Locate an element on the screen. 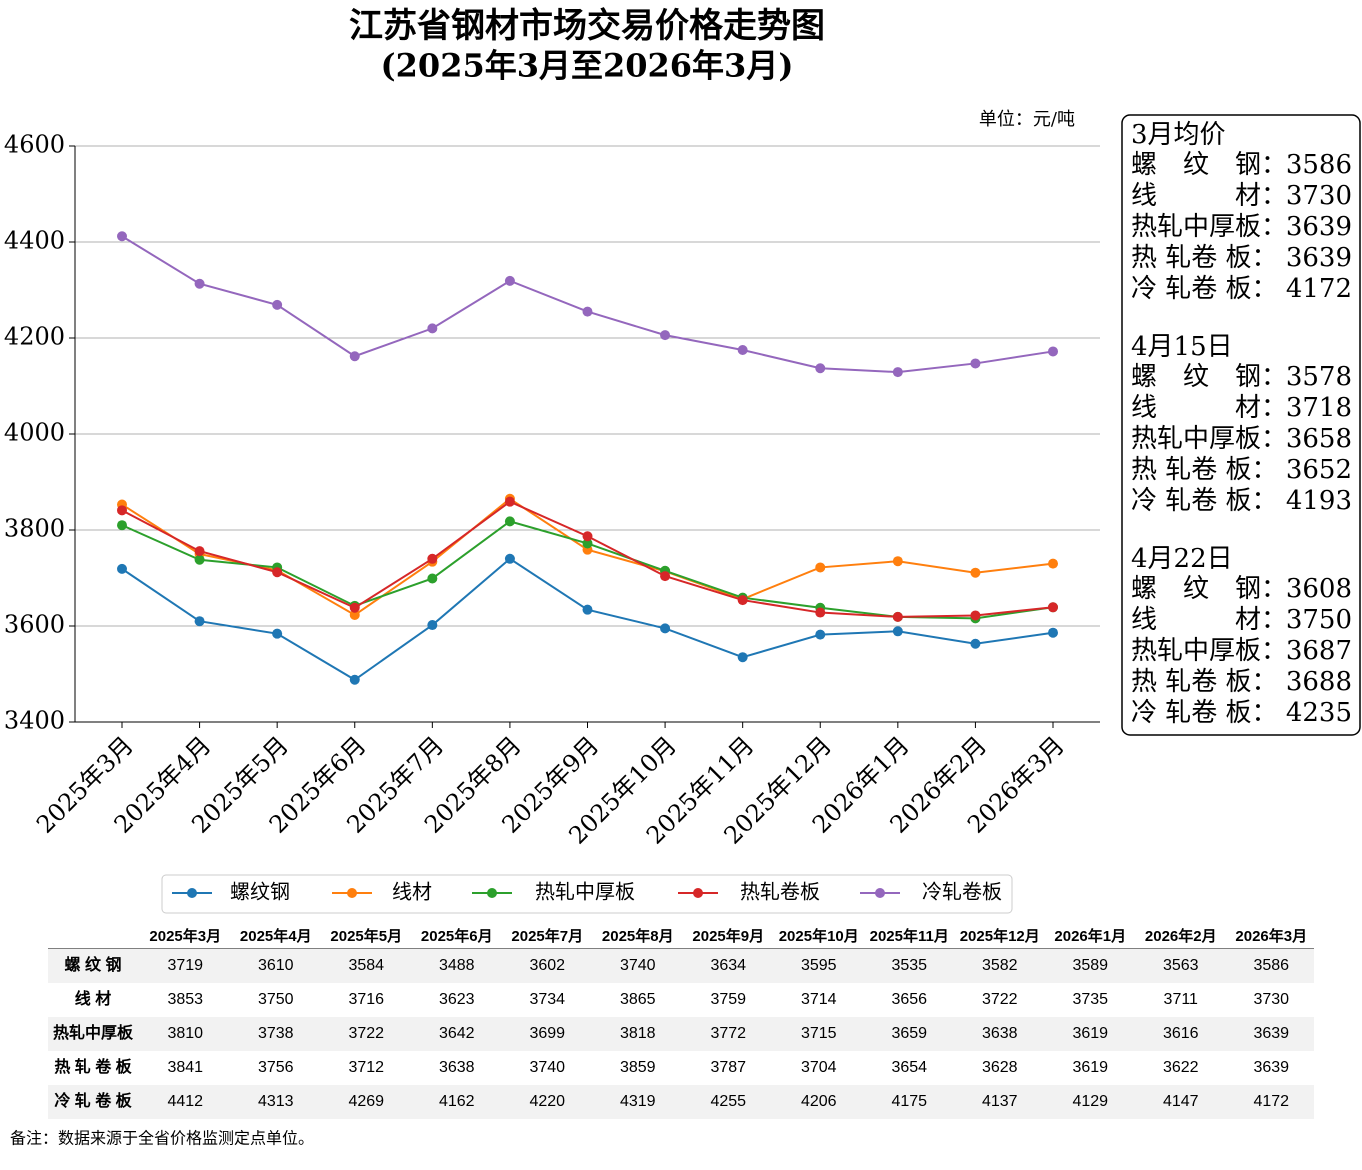 The width and height of the screenshot is (1362, 1170). table-cell: 4129 is located at coordinates (1090, 1101).